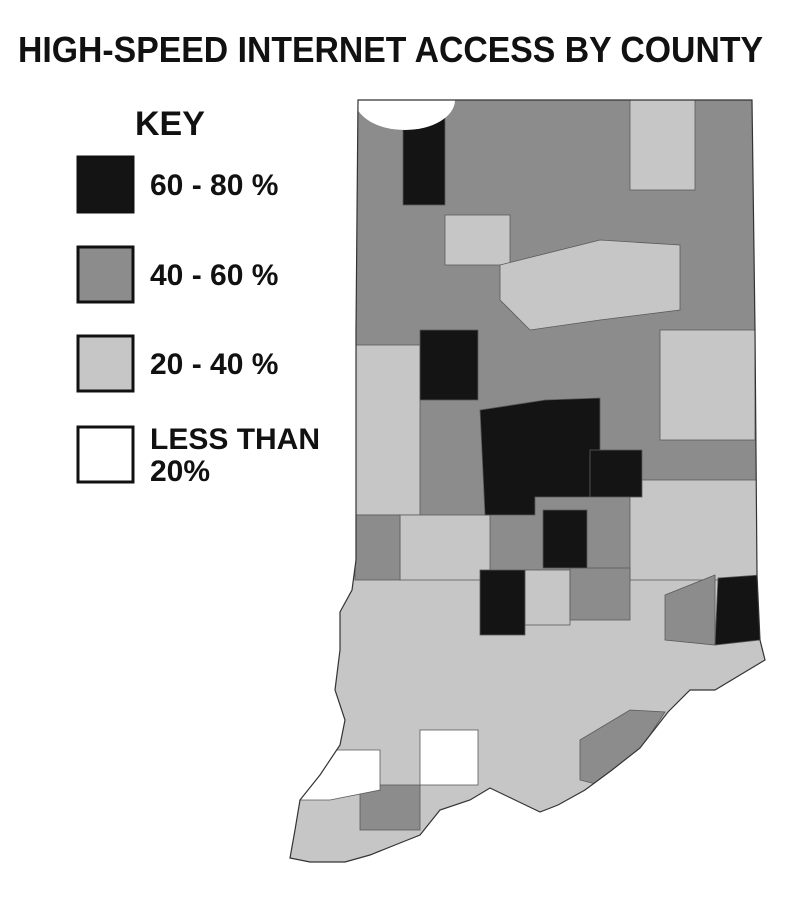 The width and height of the screenshot is (795, 899). I want to click on key-title: KEY, so click(170, 124).